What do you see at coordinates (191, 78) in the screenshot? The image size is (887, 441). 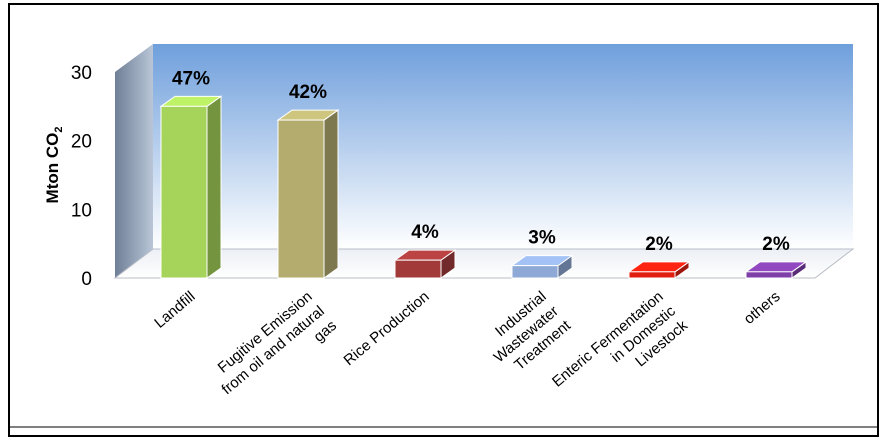 I see `data-label: 47%` at bounding box center [191, 78].